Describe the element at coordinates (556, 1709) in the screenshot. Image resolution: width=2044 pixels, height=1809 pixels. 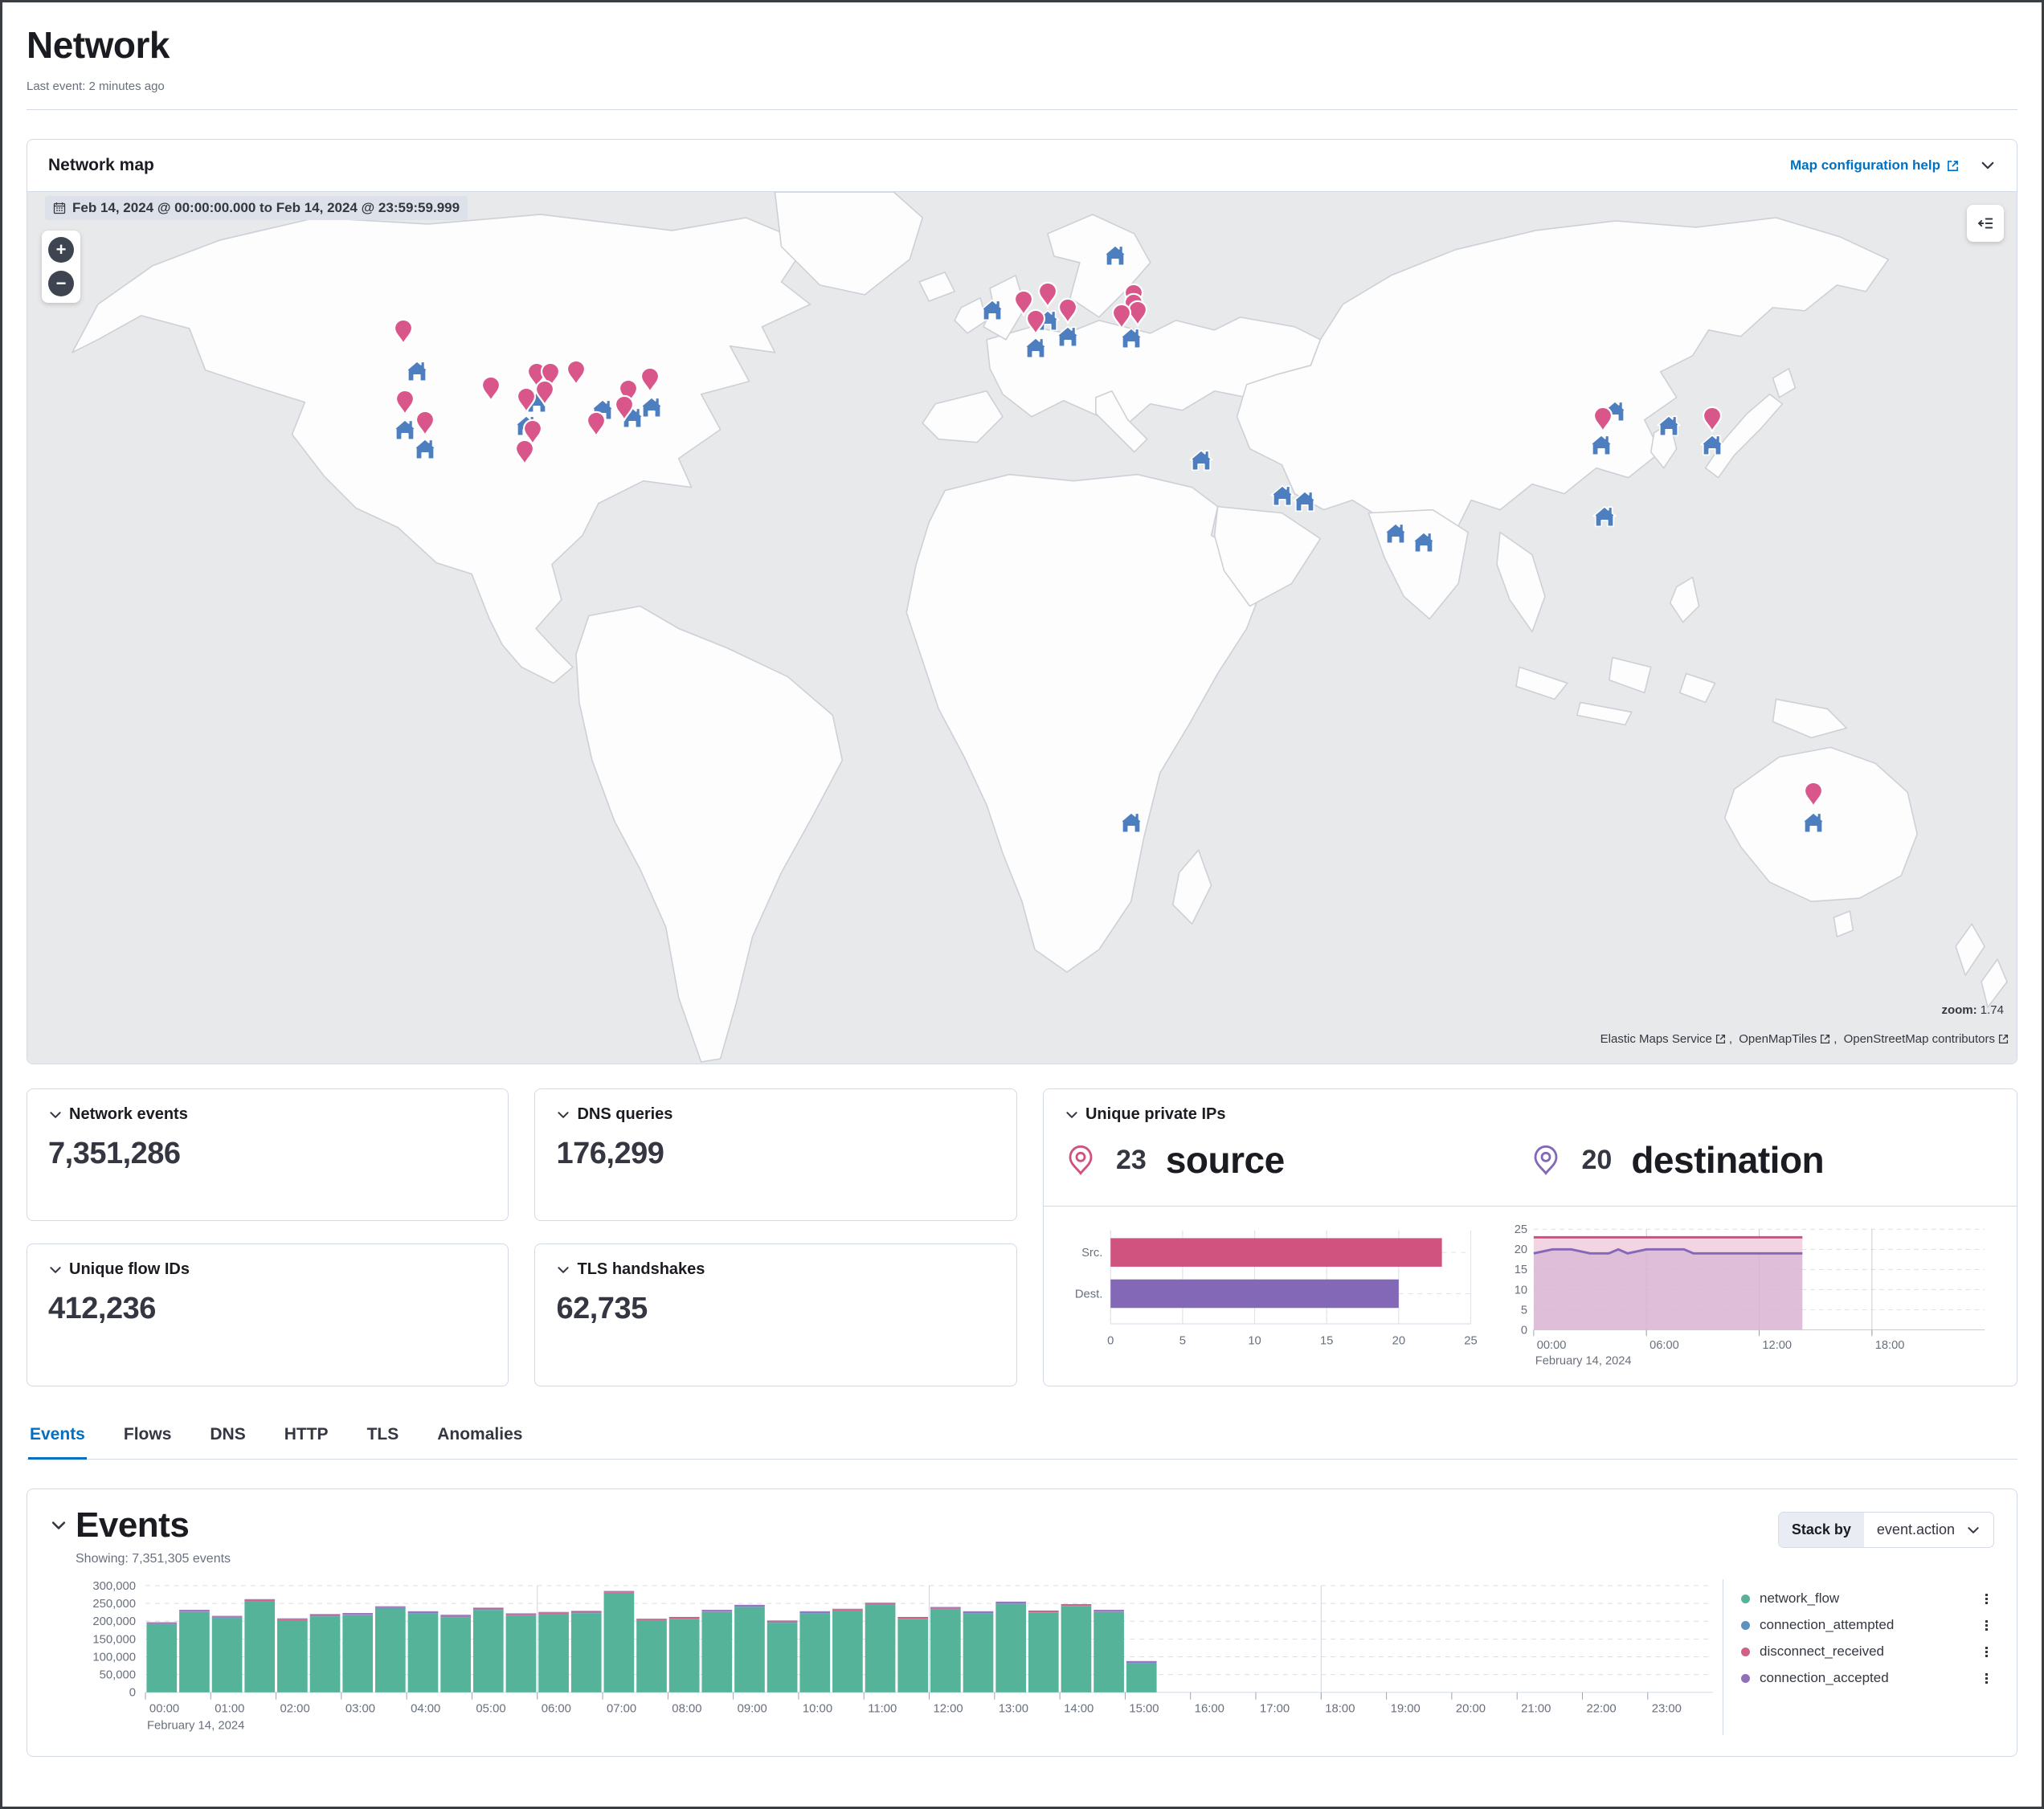
I see `svg-text: 06:00` at that location.